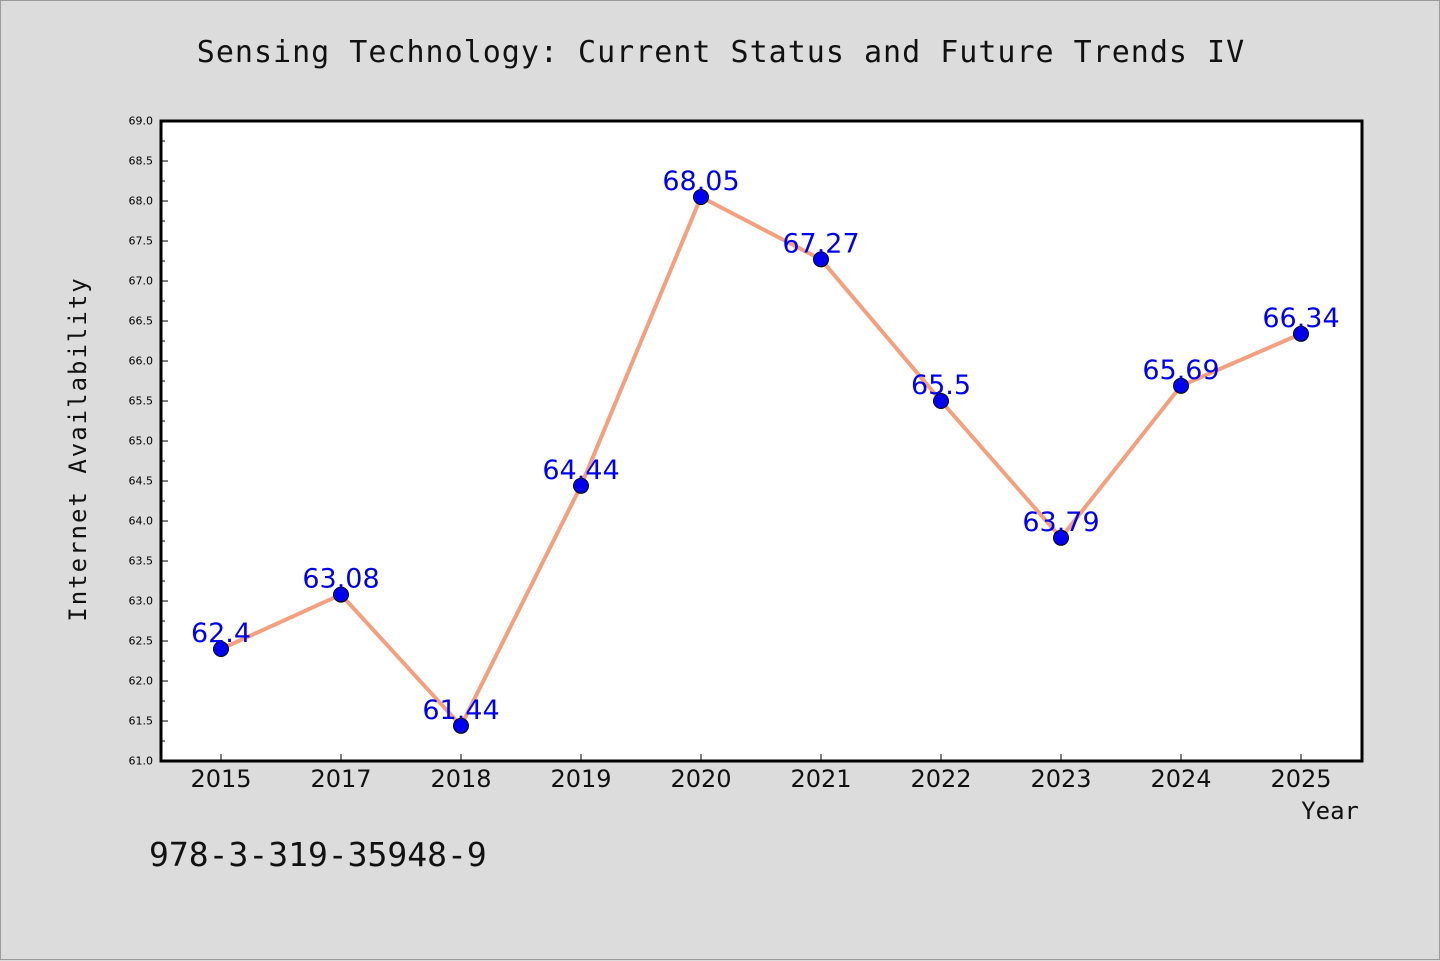 Image resolution: width=1440 pixels, height=961 pixels. I want to click on y-tick-label: 69.0, so click(141, 121).